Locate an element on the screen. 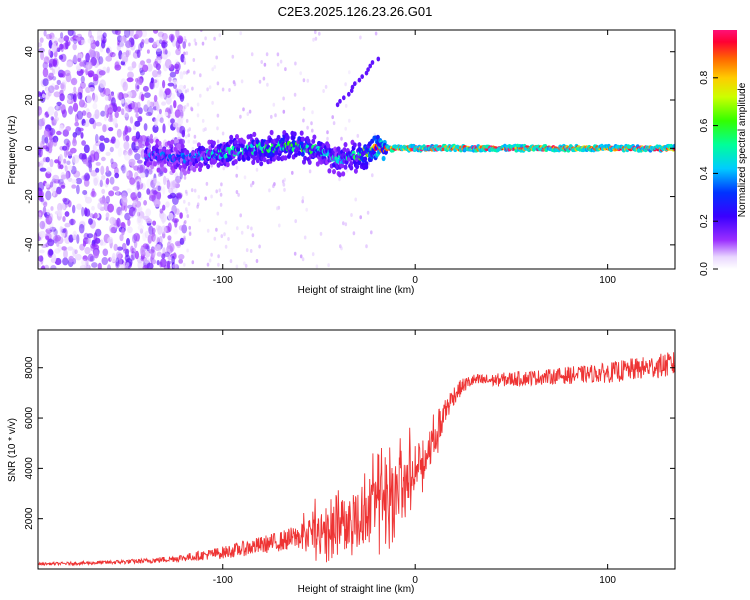  colorbar-gradient is located at coordinates (725, 149).